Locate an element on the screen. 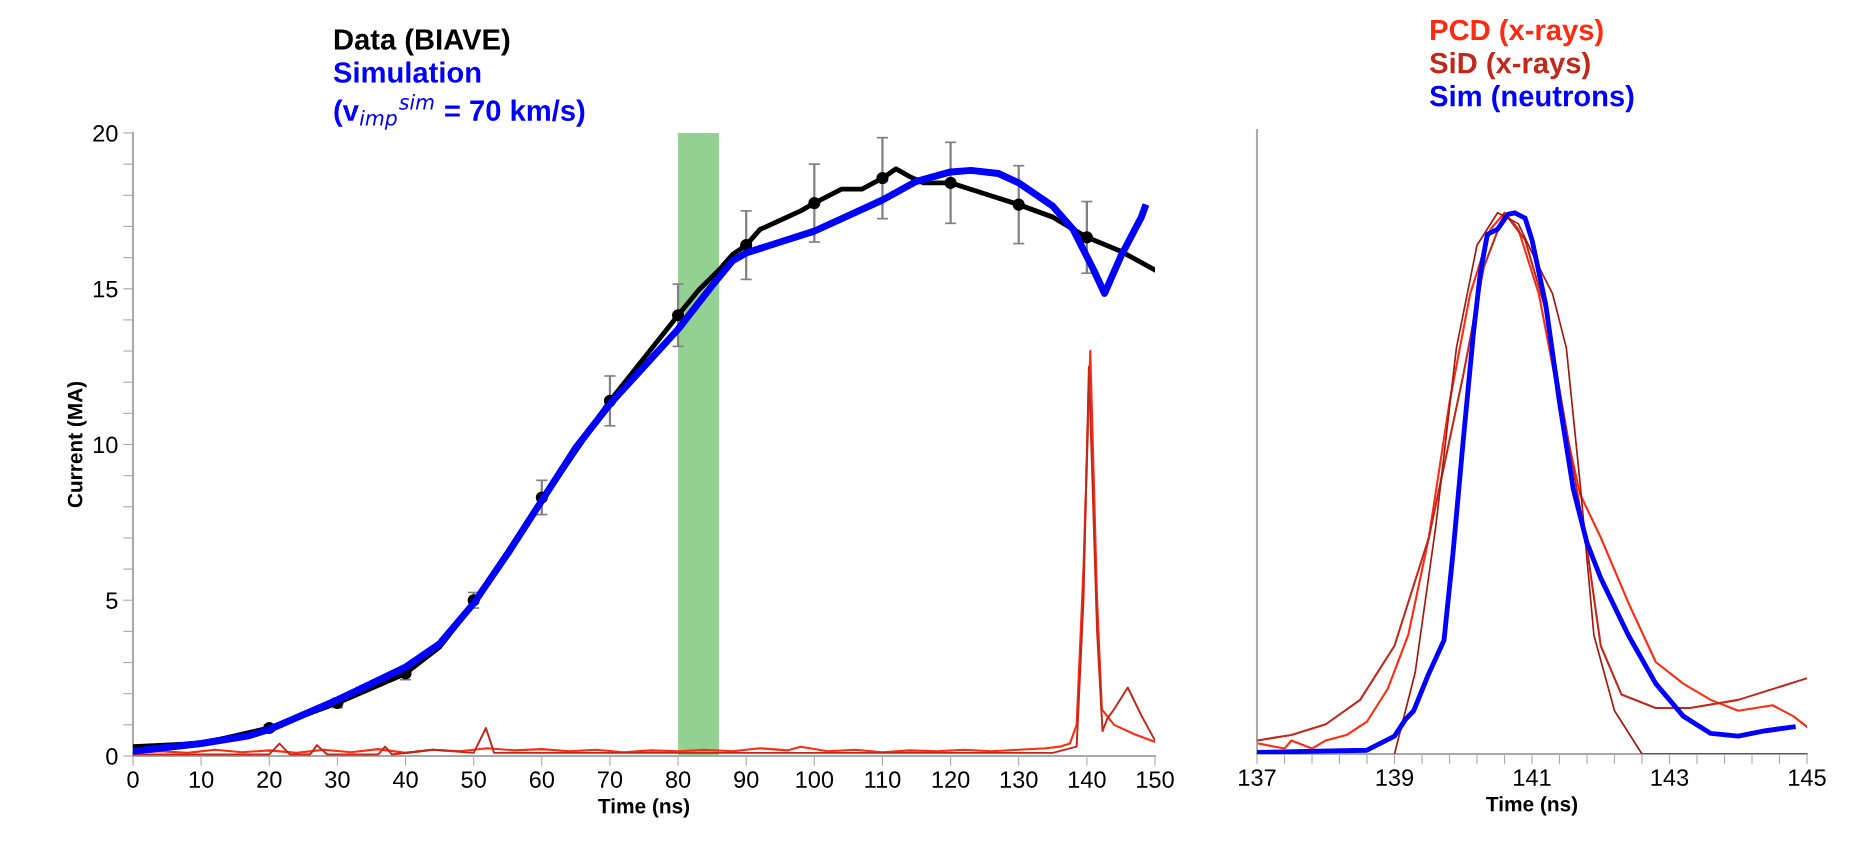 The height and width of the screenshot is (867, 1850). x-tick-label: 100 is located at coordinates (815, 779).